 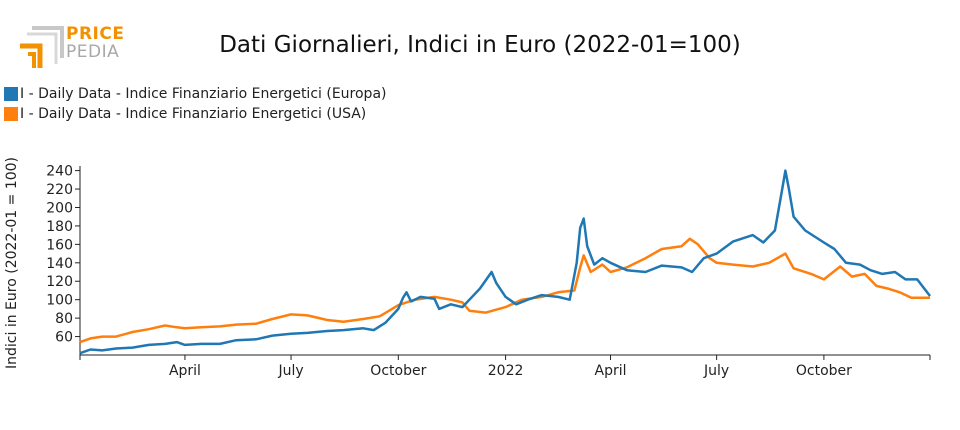 What do you see at coordinates (59, 227) in the screenshot?
I see `y-tick-label: 180` at bounding box center [59, 227].